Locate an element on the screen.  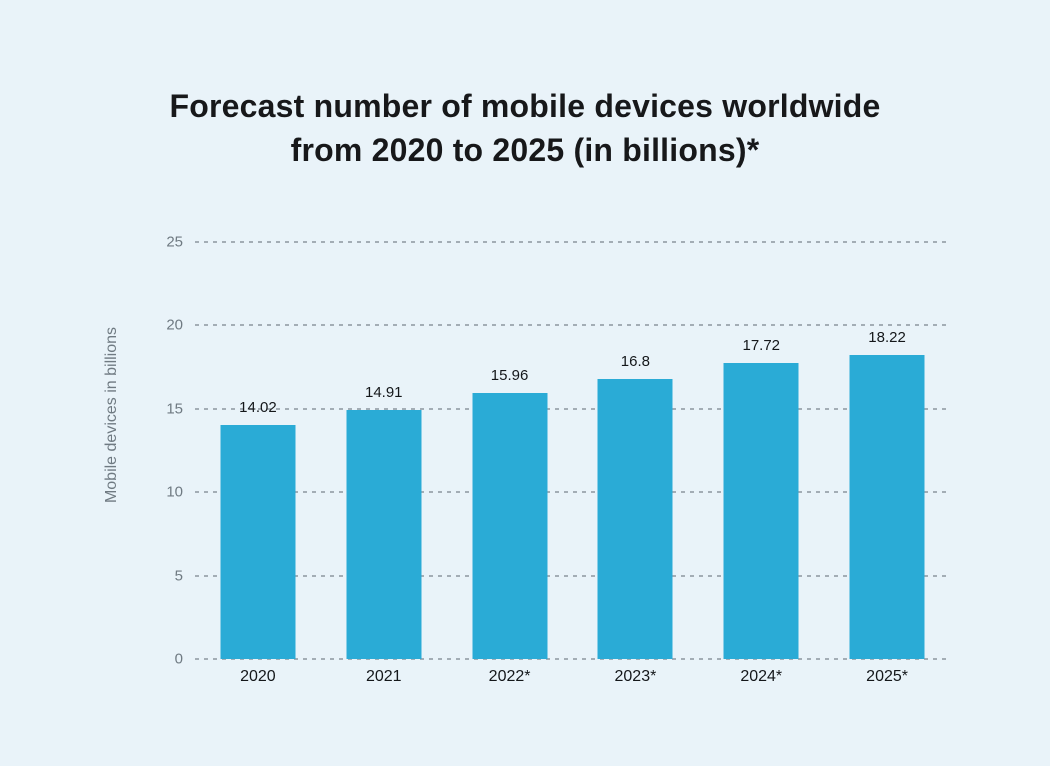
bar-value-label: 15.96 is located at coordinates (509, 375).